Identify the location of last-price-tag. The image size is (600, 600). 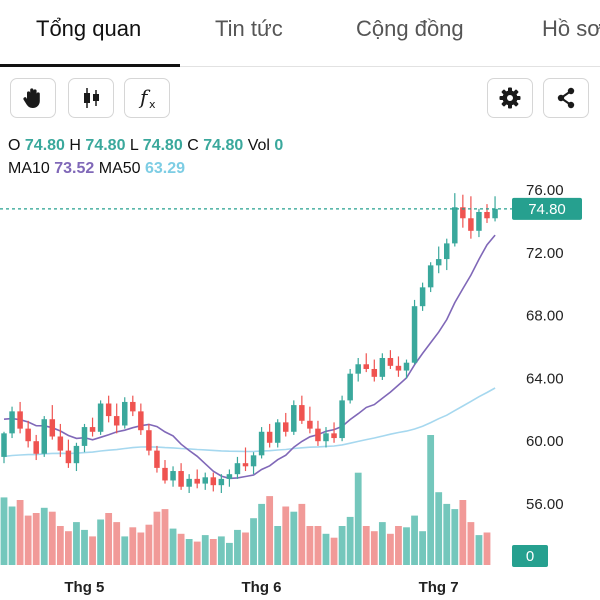
(547, 208).